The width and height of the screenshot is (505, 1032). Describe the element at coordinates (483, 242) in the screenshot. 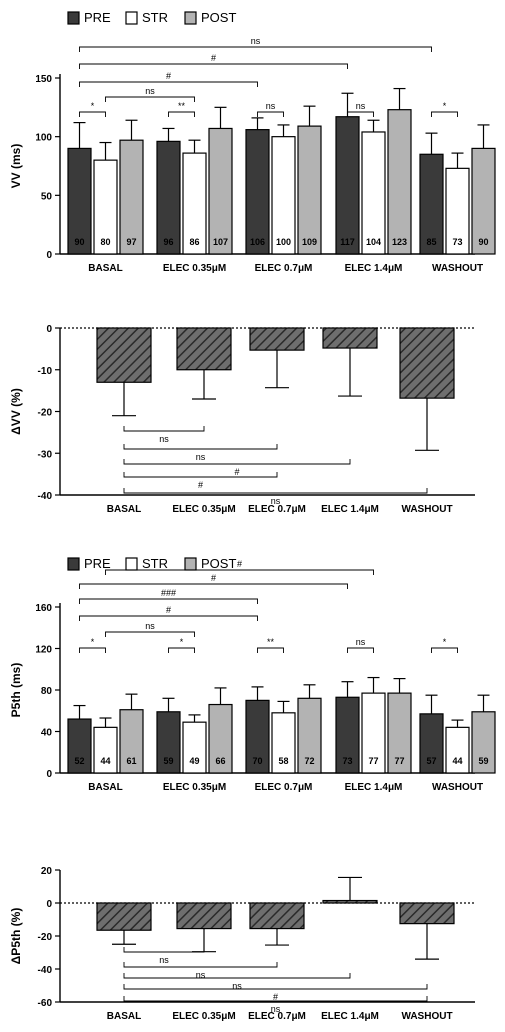

I see `bar-value-label: 90` at that location.